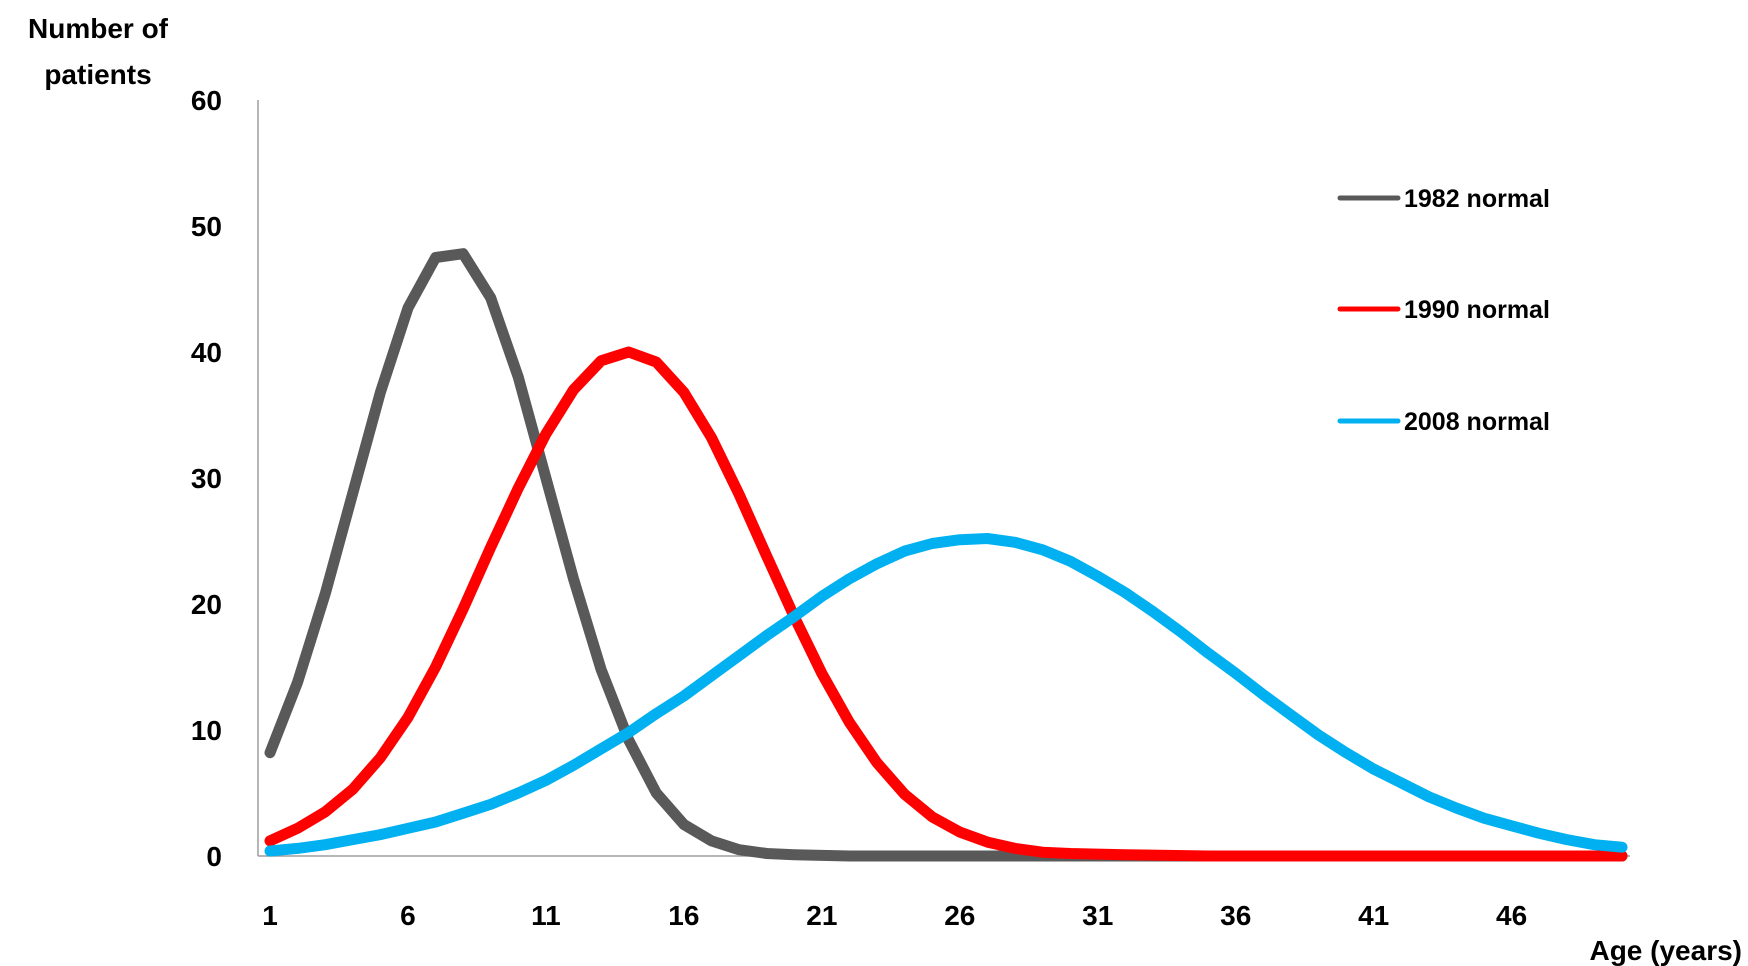 The width and height of the screenshot is (1748, 966). What do you see at coordinates (1477, 422) in the screenshot?
I see `legend-label: 2008 normal` at bounding box center [1477, 422].